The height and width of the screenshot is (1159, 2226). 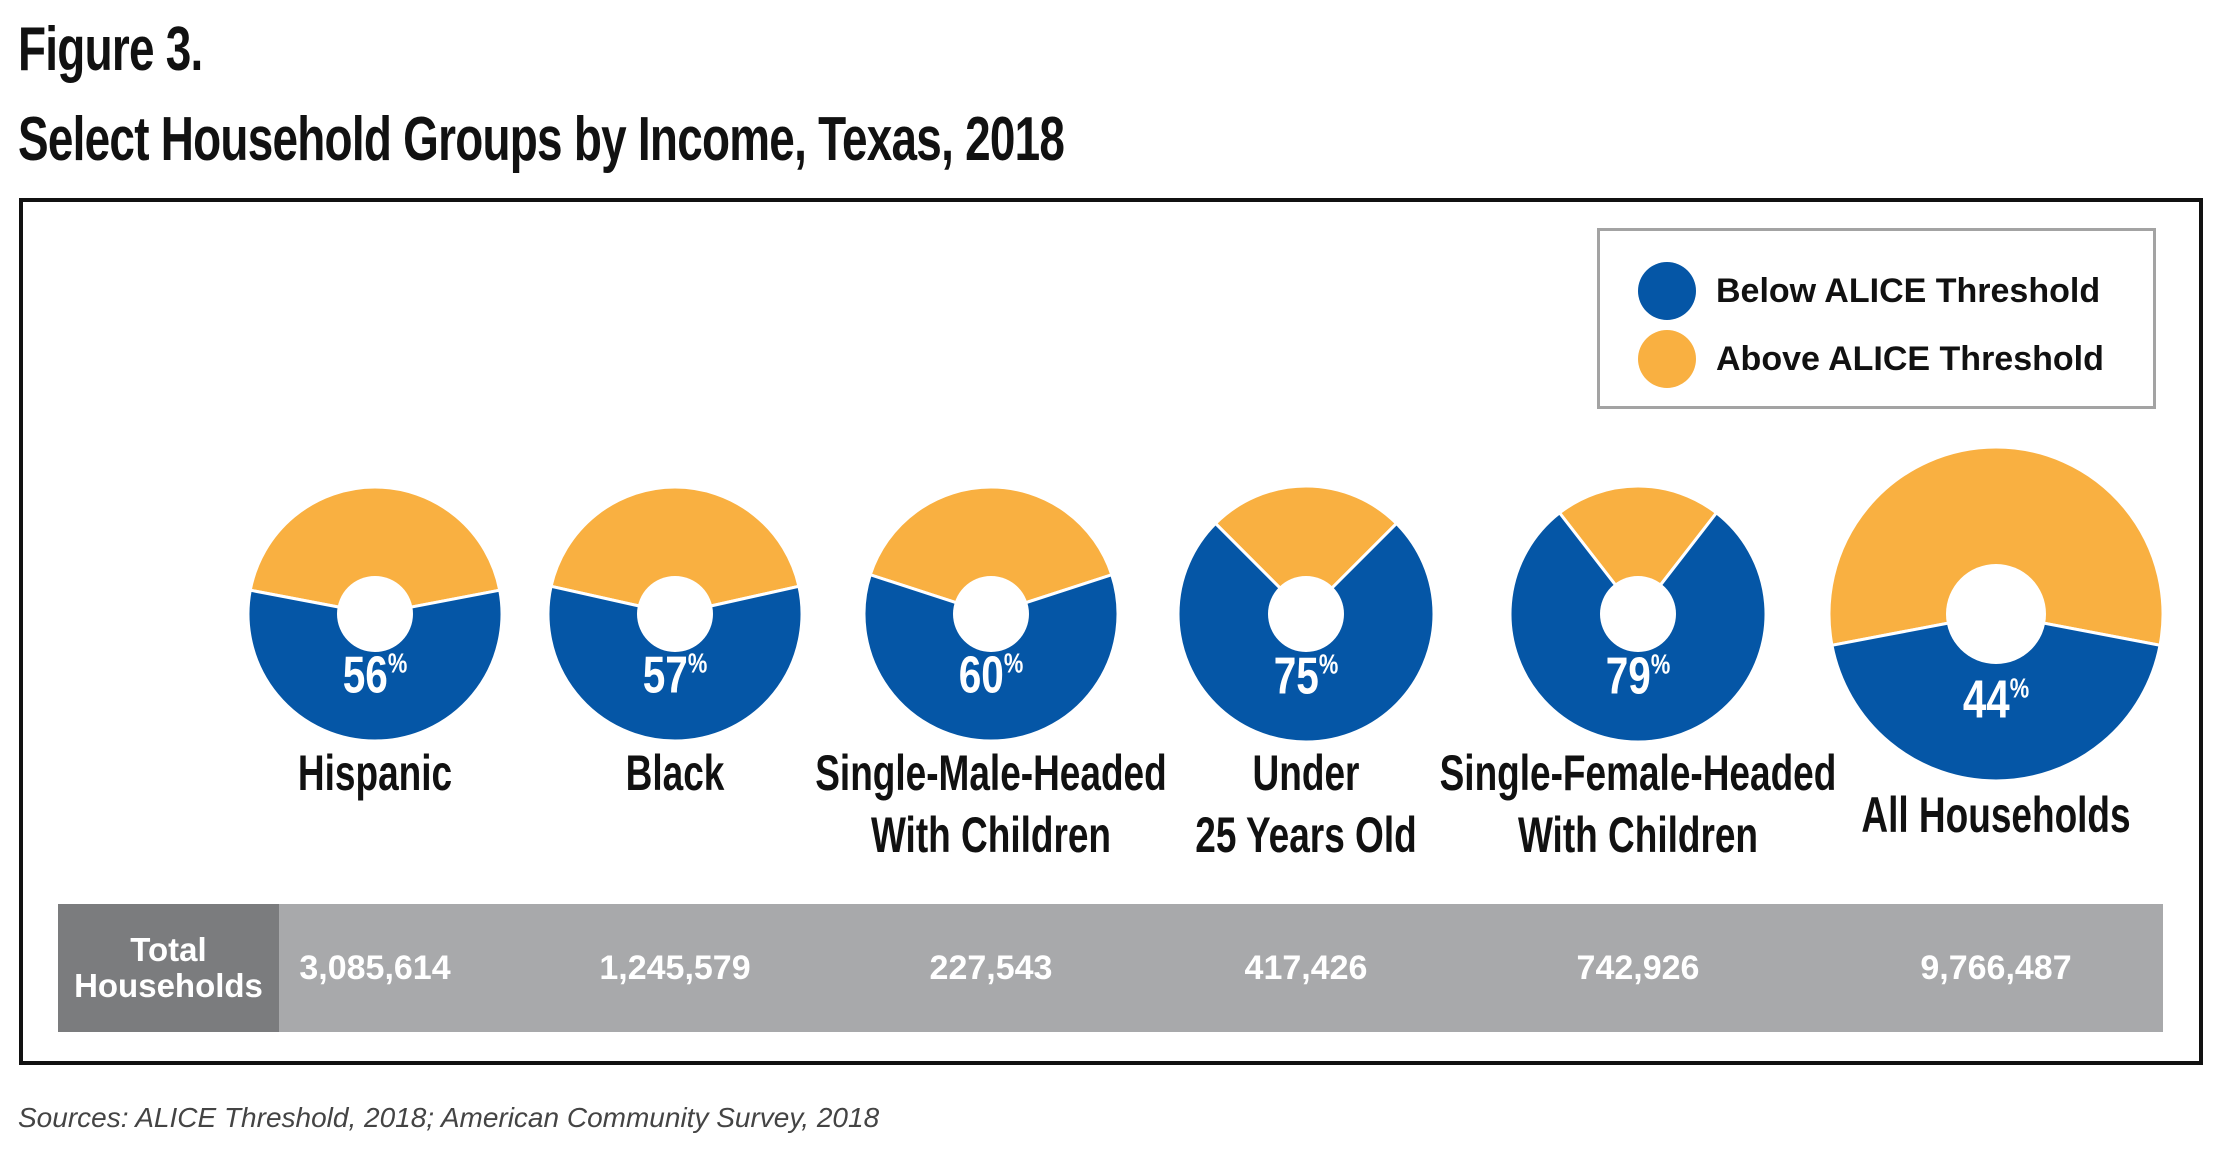 I want to click on category-label: 25 Years Old, so click(x=1305, y=836).